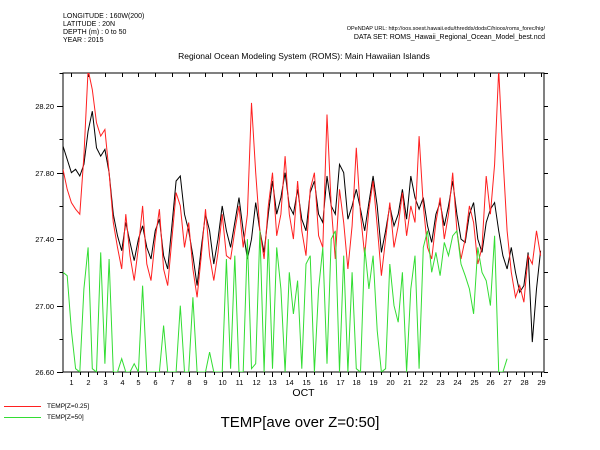 This screenshot has height=450, width=600. Describe the element at coordinates (68, 406) in the screenshot. I see `legend-label: TEMP[Z=0.25]` at that location.